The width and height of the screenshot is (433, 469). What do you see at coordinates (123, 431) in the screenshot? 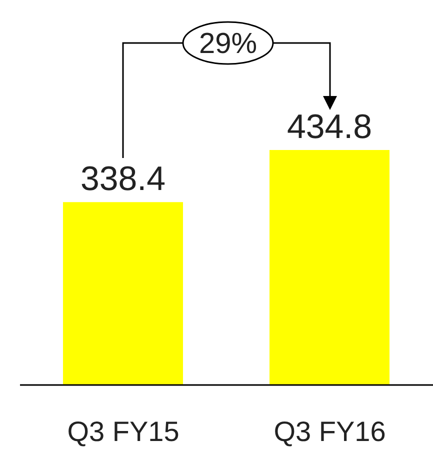
I see `x-tick-label: Q3 FY15` at bounding box center [123, 431].